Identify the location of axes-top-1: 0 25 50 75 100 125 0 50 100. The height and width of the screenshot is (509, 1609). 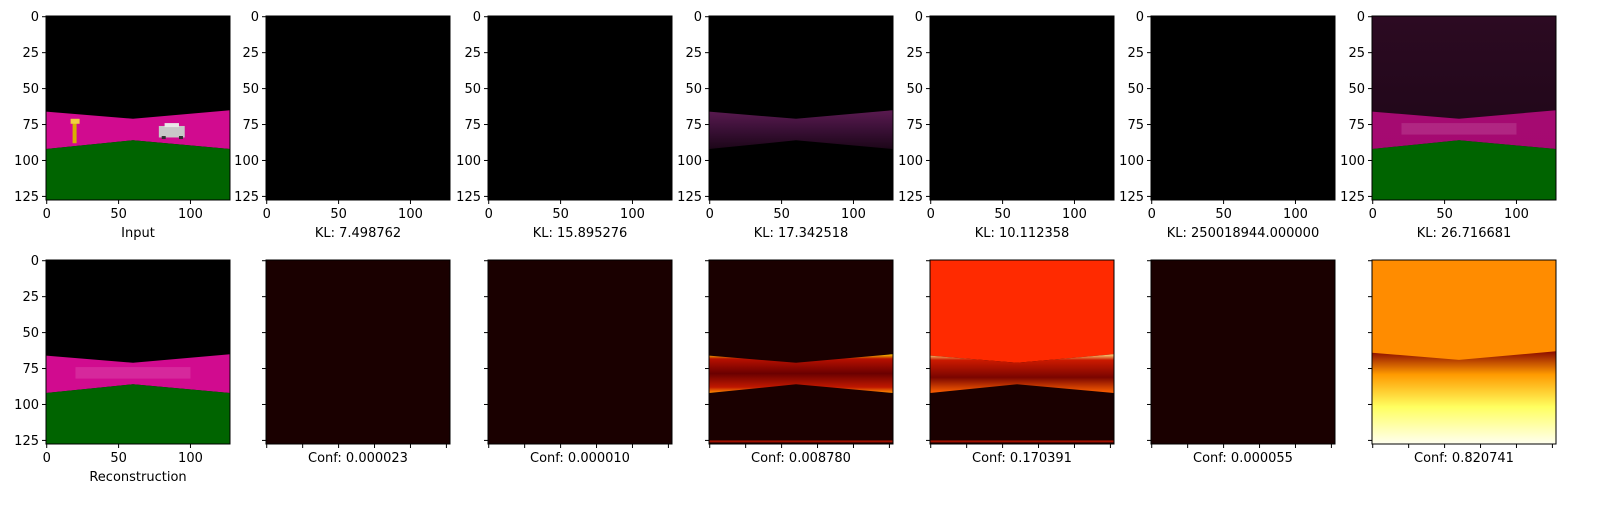
(342, 116).